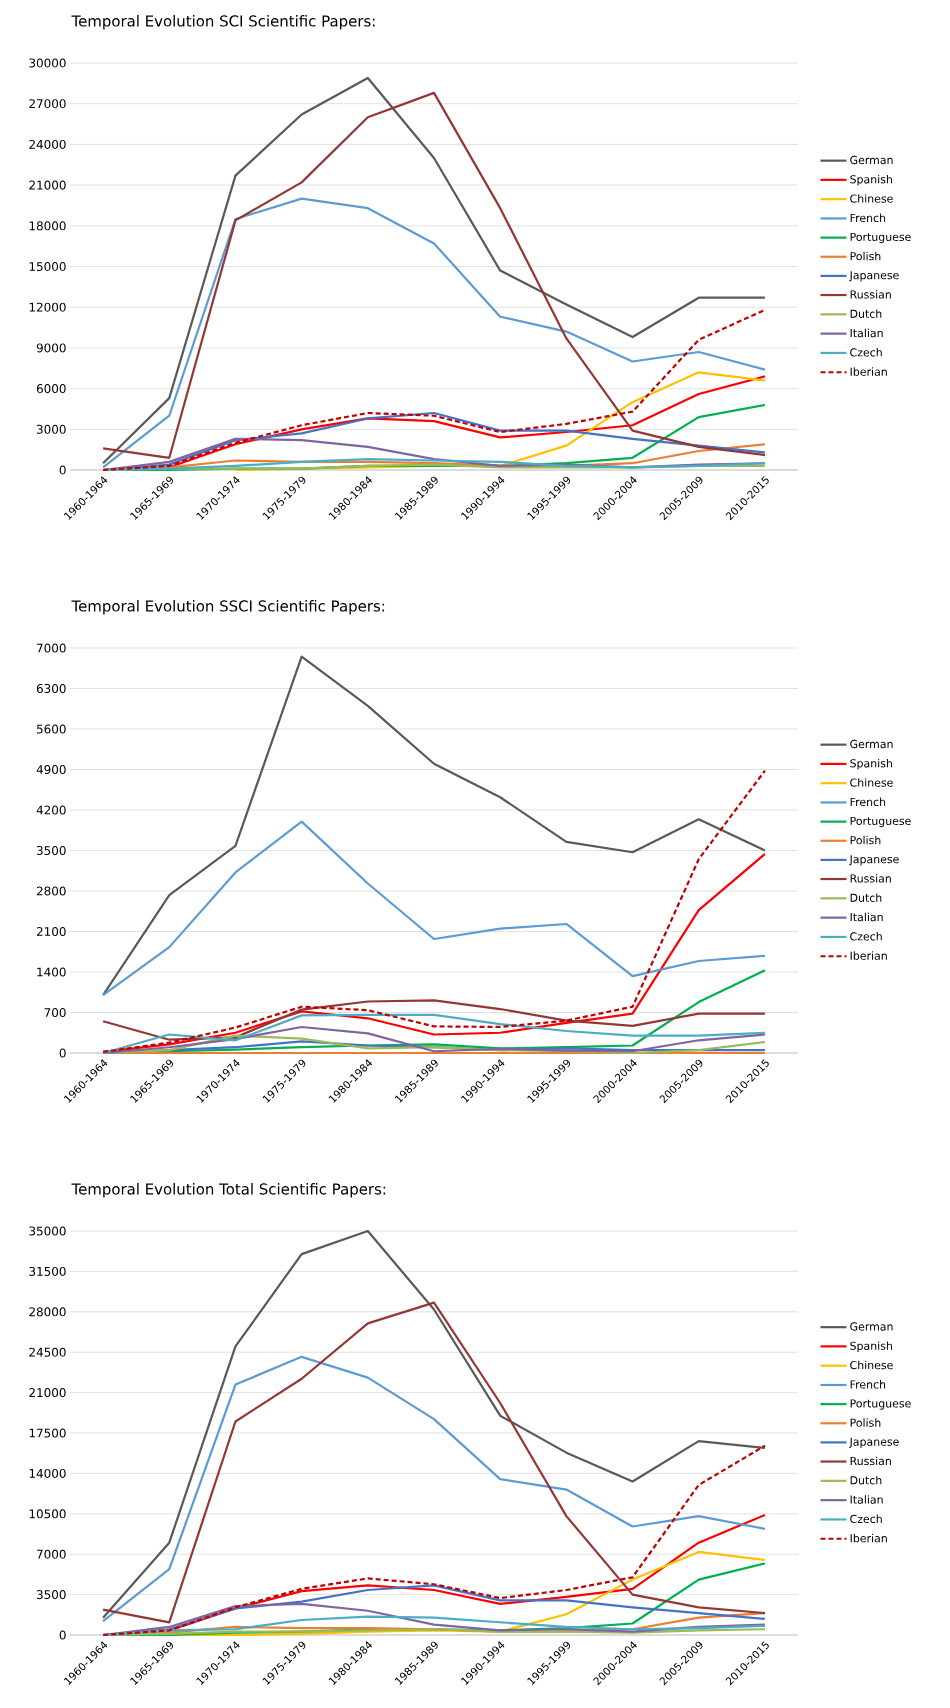 The height and width of the screenshot is (1708, 950). I want to click on y-tick-label: 4900, so click(51, 769).